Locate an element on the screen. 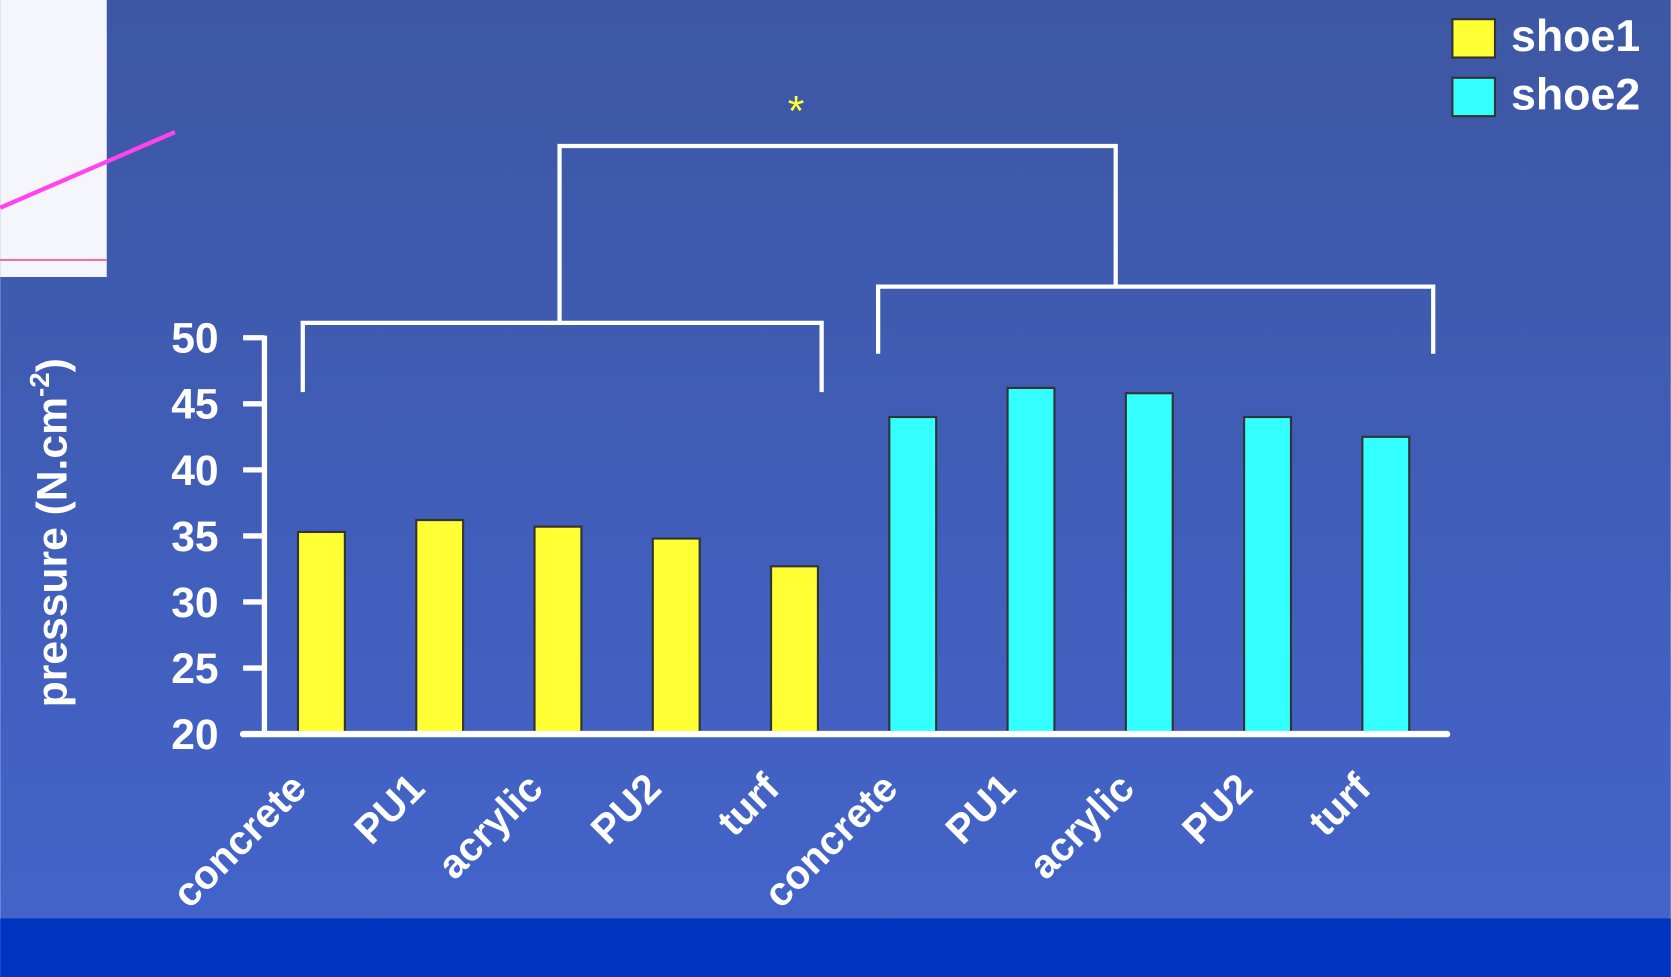  y-tick-label: 20 is located at coordinates (194, 735).